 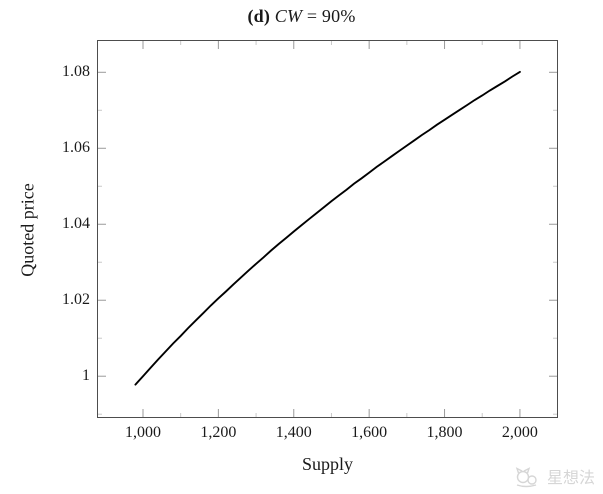 What do you see at coordinates (570, 477) in the screenshot?
I see `watermark-text: 星想法` at bounding box center [570, 477].